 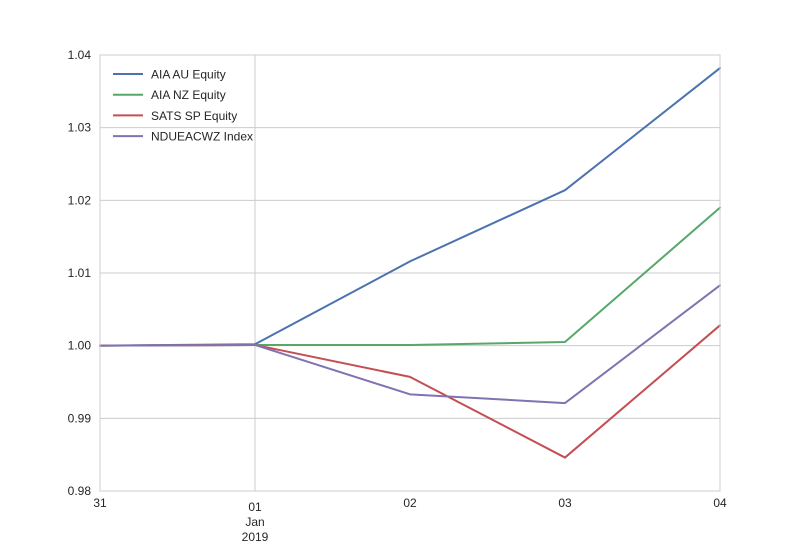 I want to click on legend-label: AIA NZ Equity, so click(x=188, y=95).